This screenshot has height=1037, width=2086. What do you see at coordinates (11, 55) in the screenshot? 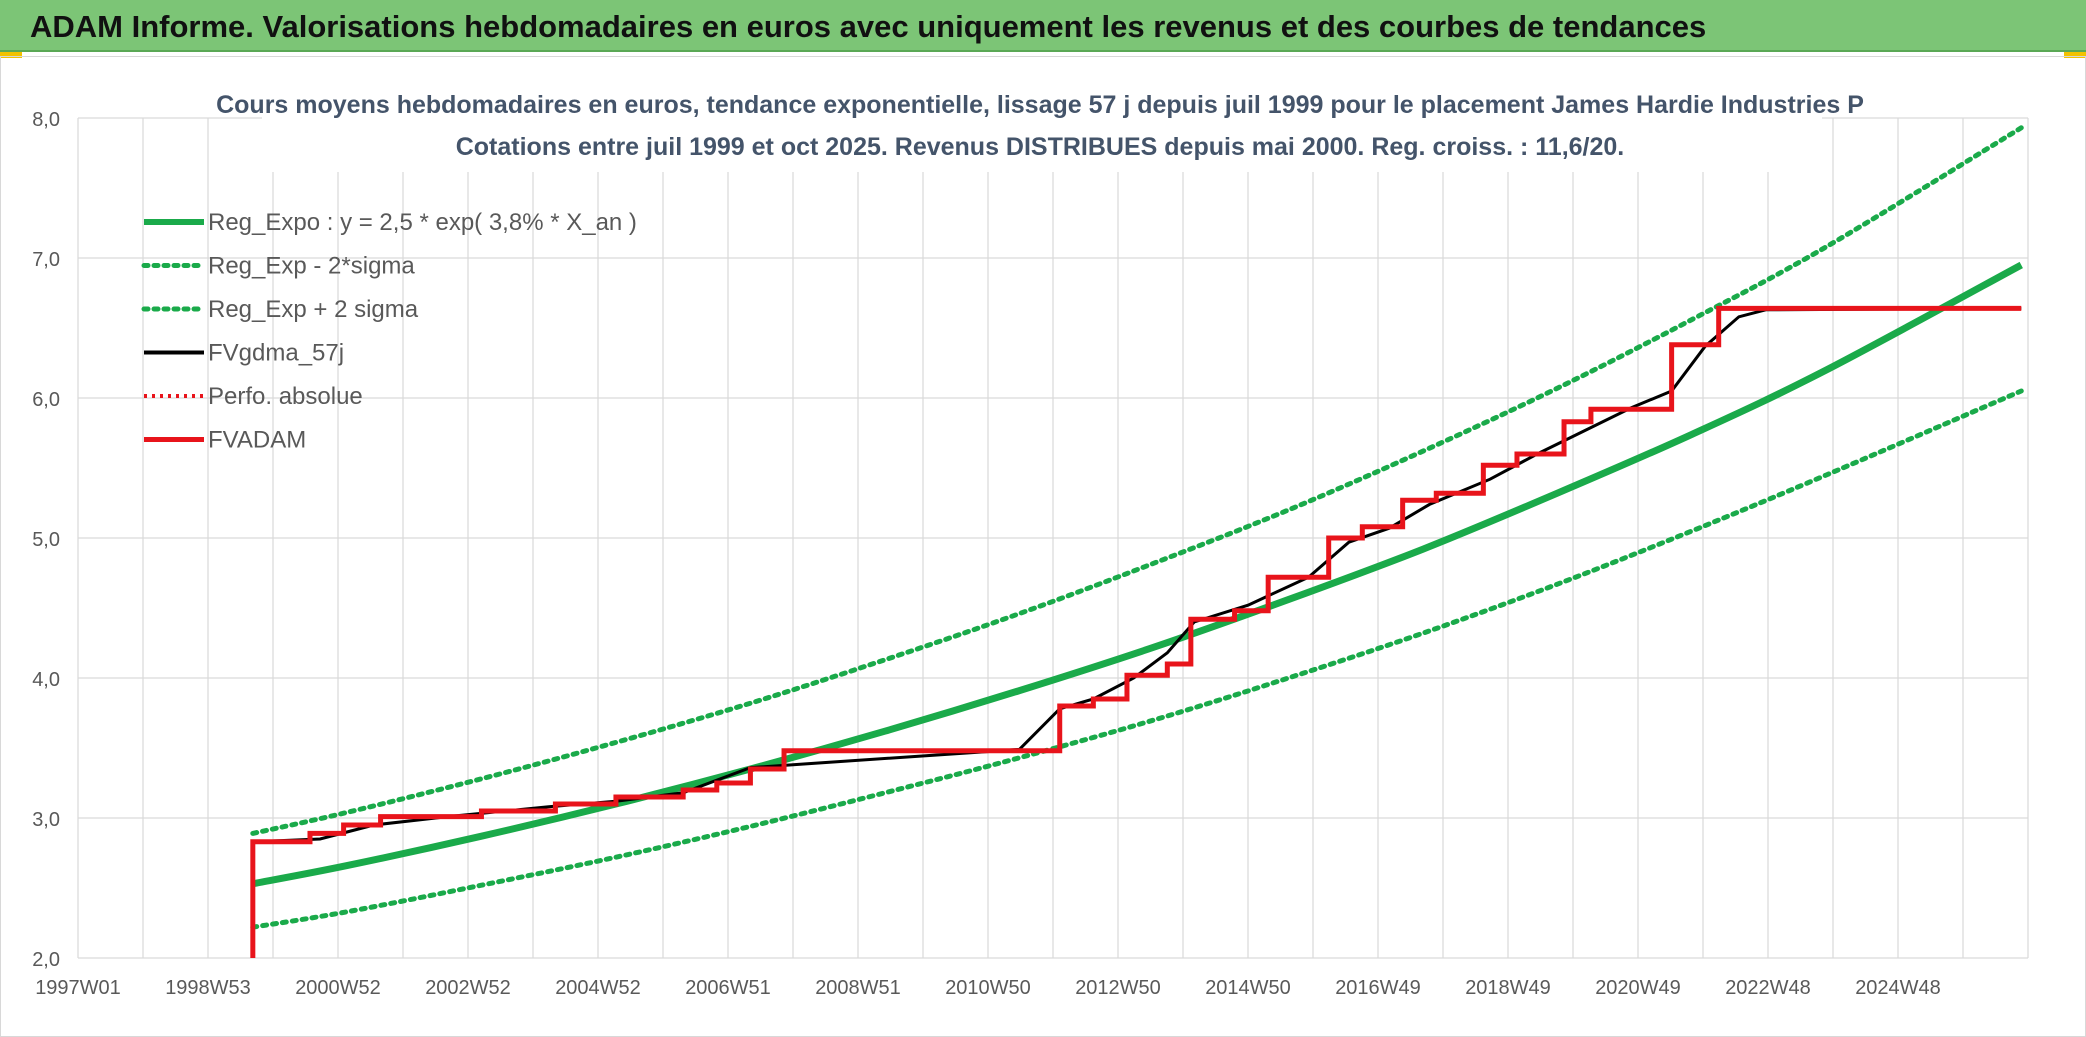
I see `corner-accent-left` at bounding box center [11, 55].